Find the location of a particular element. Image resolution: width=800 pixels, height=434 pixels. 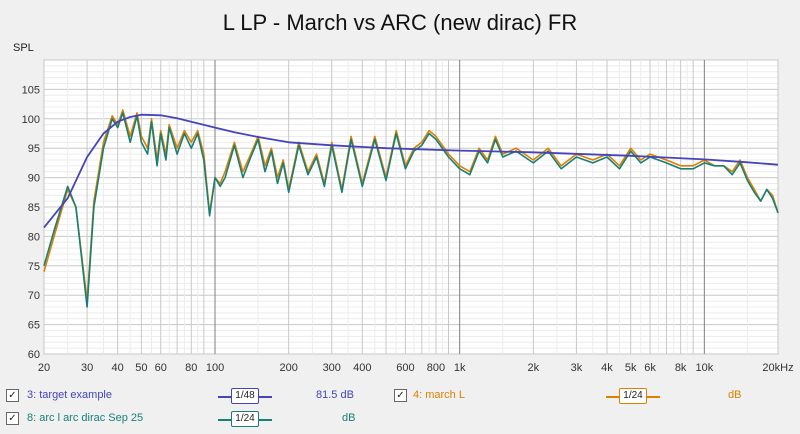

x-tick-label: 3k is located at coordinates (577, 368).